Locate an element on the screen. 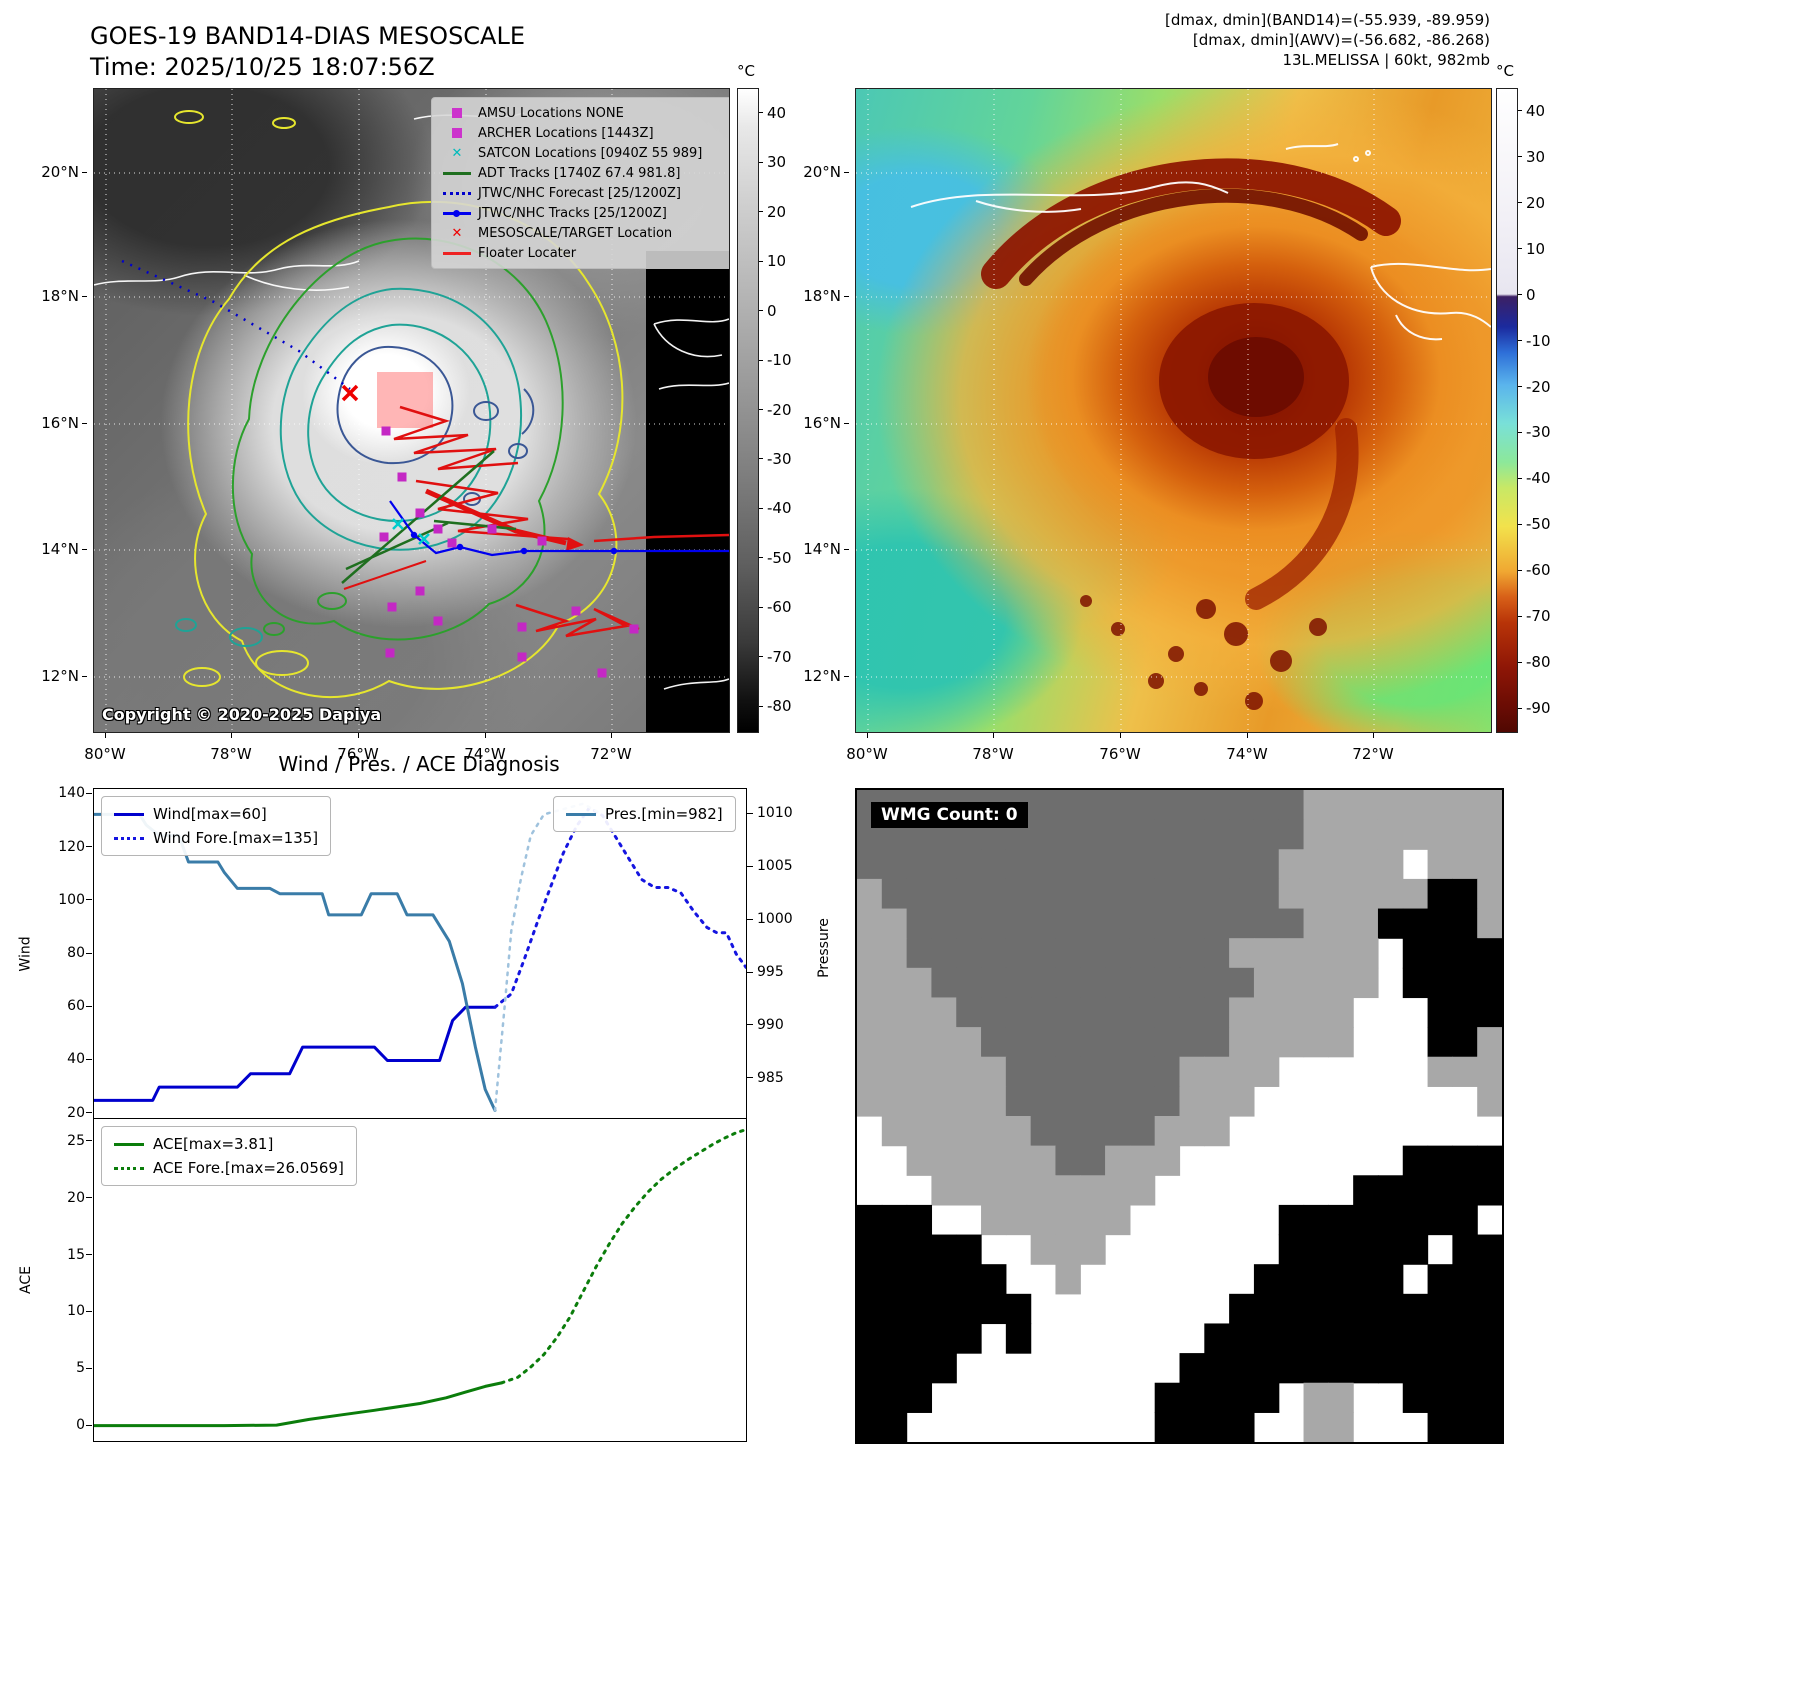  lon-tick-label: 72°W is located at coordinates (611, 754).